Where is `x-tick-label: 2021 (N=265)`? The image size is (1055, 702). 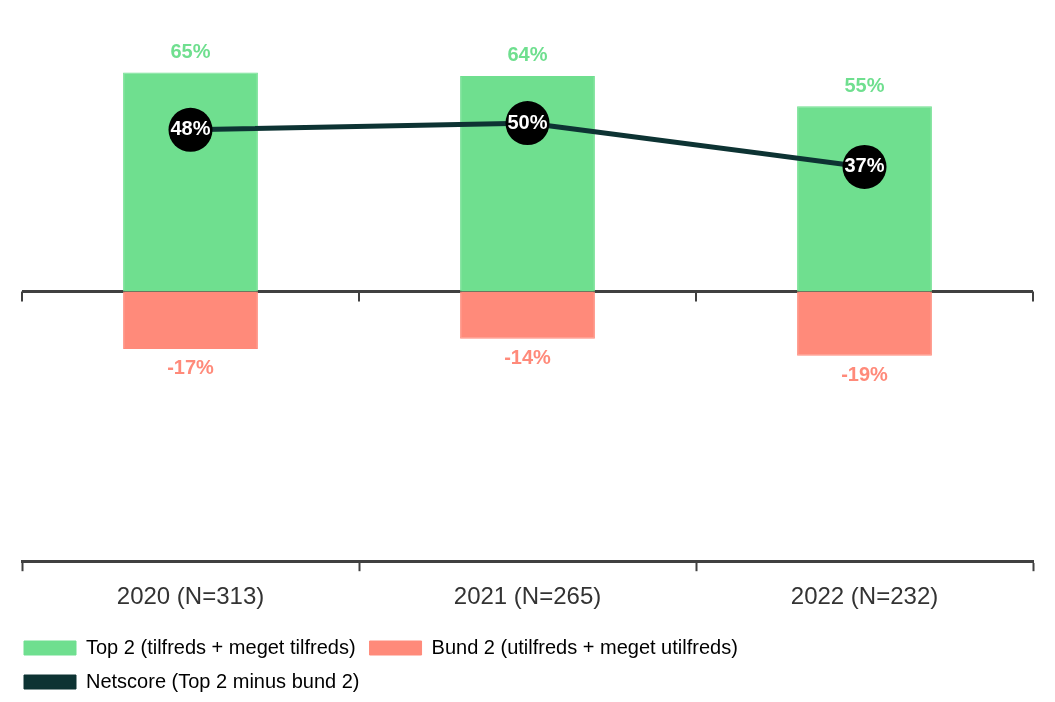
x-tick-label: 2021 (N=265) is located at coordinates (527, 596).